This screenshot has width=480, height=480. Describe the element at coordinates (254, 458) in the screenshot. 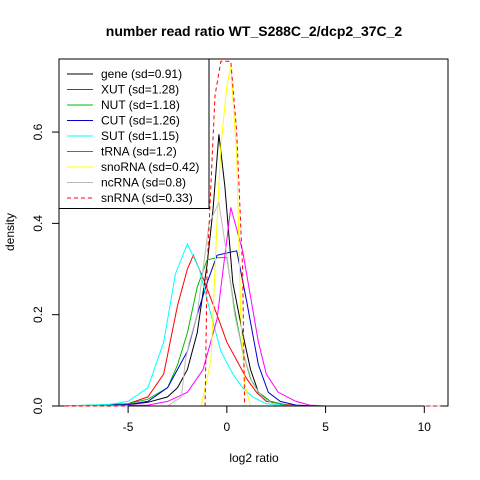

I see `x-axis-label: log2 ratio` at that location.